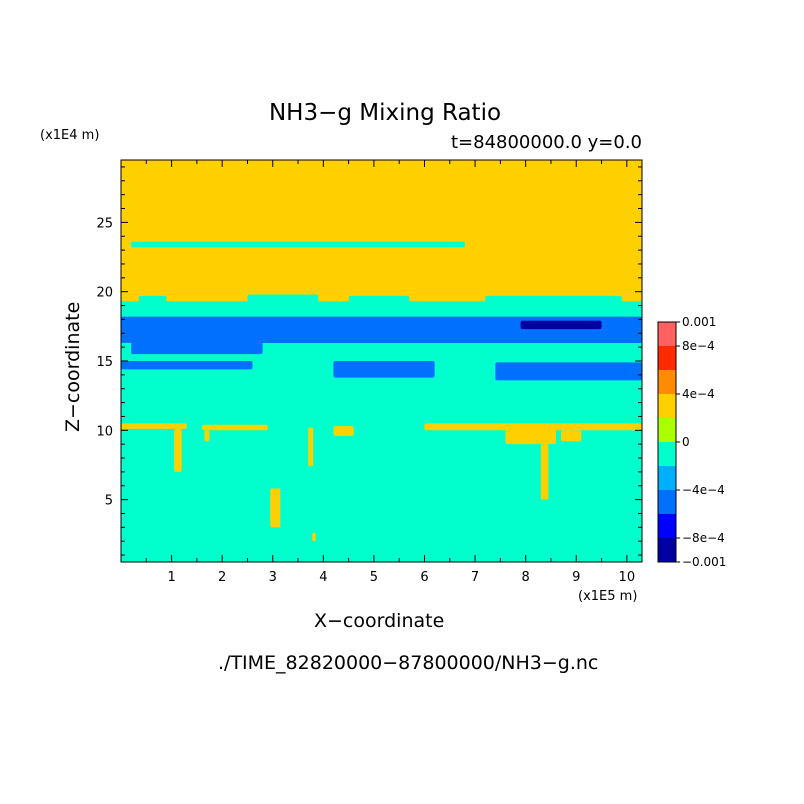 This screenshot has height=804, width=804. Describe the element at coordinates (273, 577) in the screenshot. I see `x-tick-label-3: 3` at that location.